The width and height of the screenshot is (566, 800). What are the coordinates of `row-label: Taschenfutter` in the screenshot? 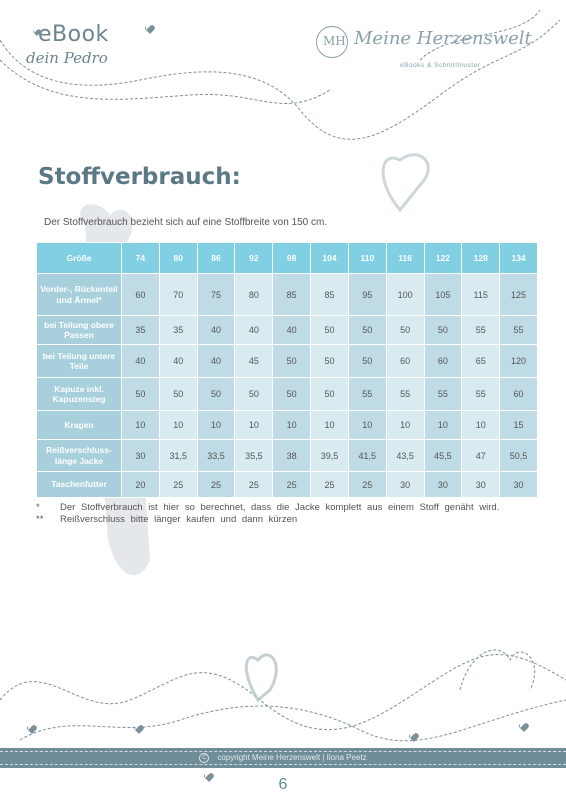 It's located at (79, 484).